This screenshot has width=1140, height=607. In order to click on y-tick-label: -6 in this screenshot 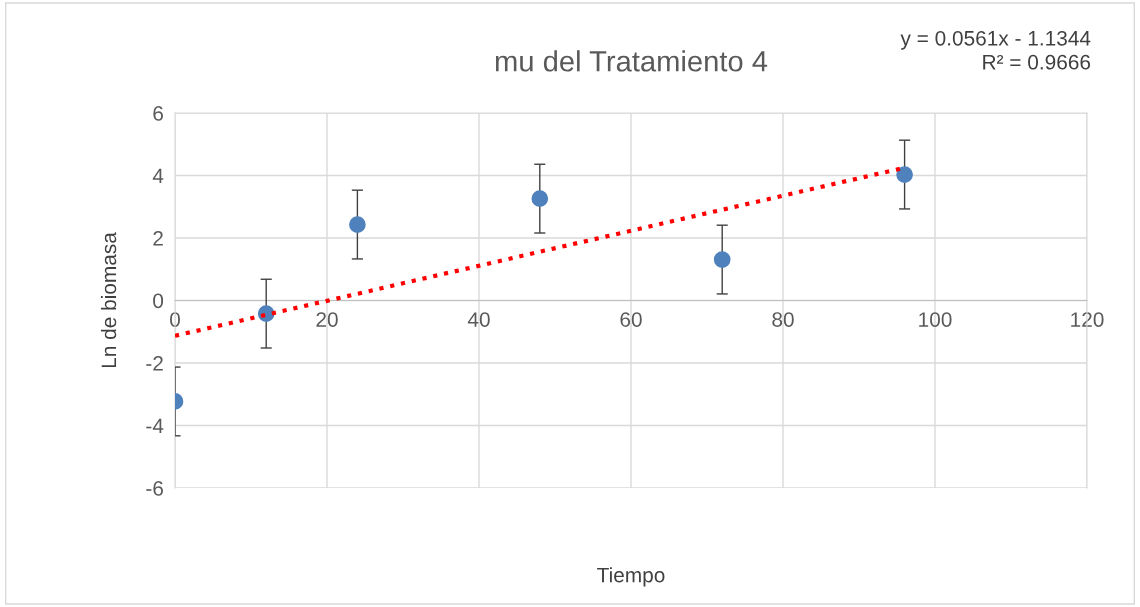, I will do `click(154, 488)`.